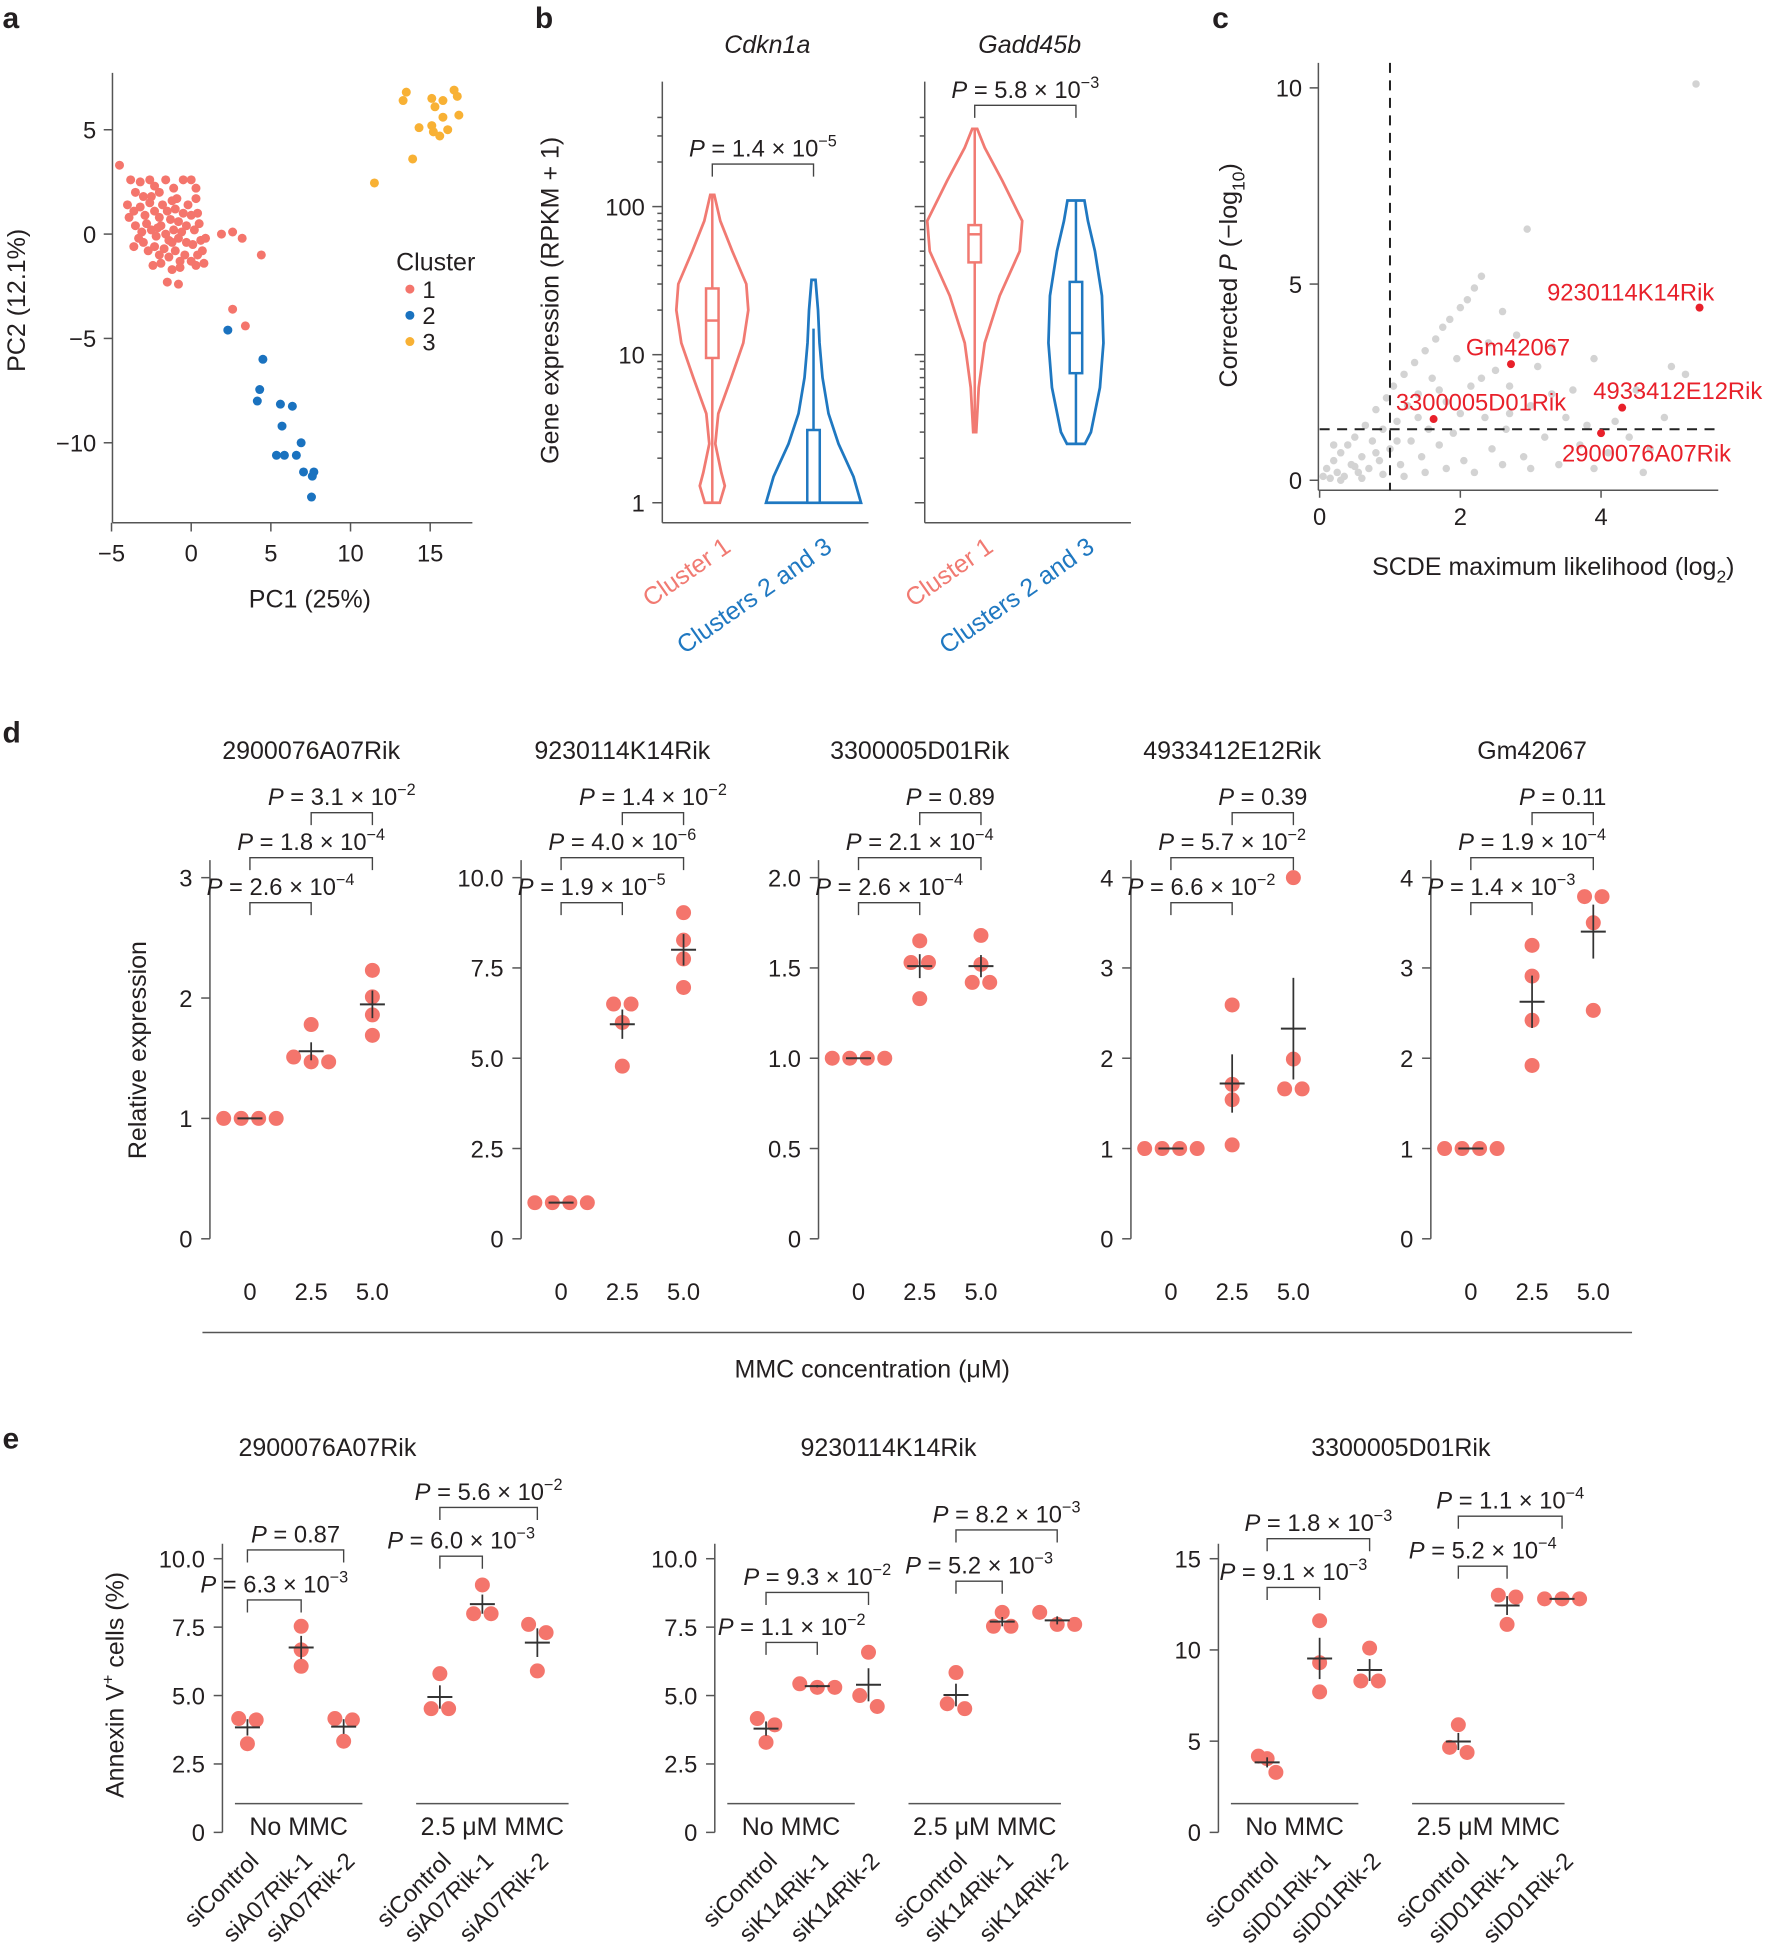  I want to click on condition-label: 2.5 μM MMC, so click(493, 1827).